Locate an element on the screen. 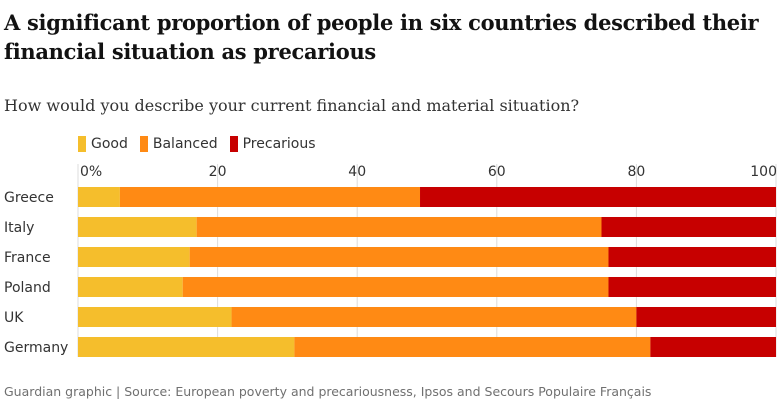  legend-item-balanced: Balanced is located at coordinates (178, 144).